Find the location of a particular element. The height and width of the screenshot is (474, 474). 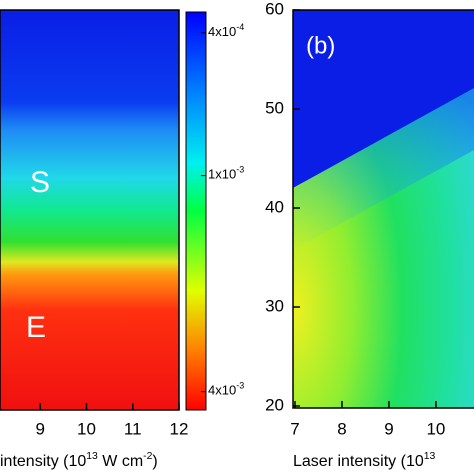

label-part: Laser intensity (10 is located at coordinates (358, 461).